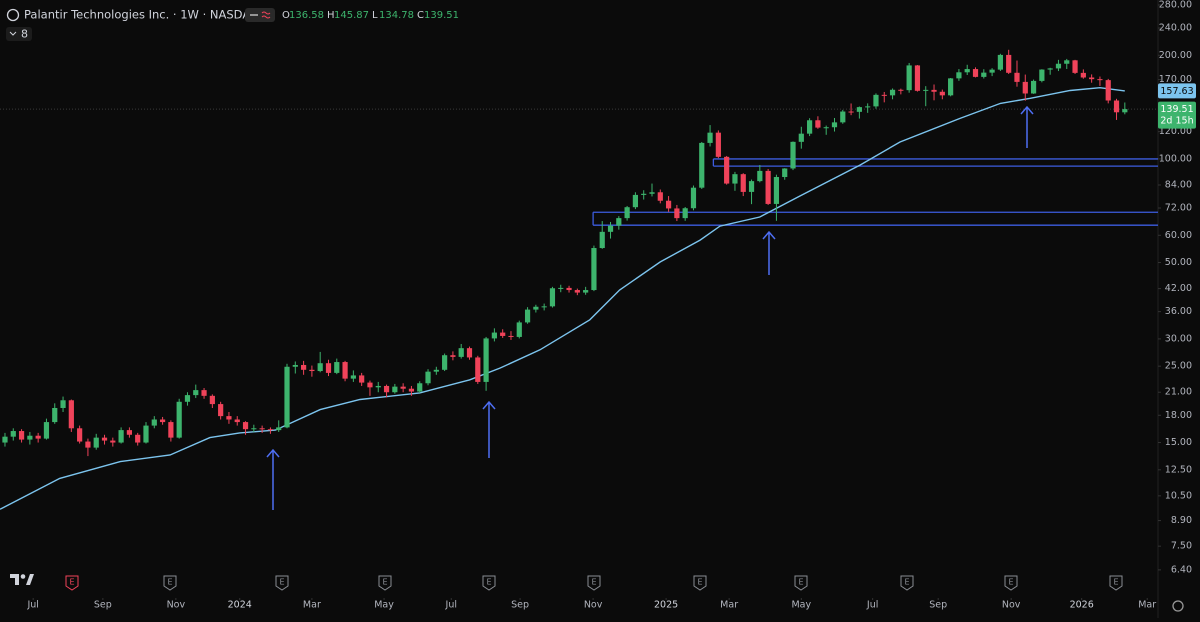 The height and width of the screenshot is (622, 1200). I want to click on ohlc-label: O, so click(286, 15).